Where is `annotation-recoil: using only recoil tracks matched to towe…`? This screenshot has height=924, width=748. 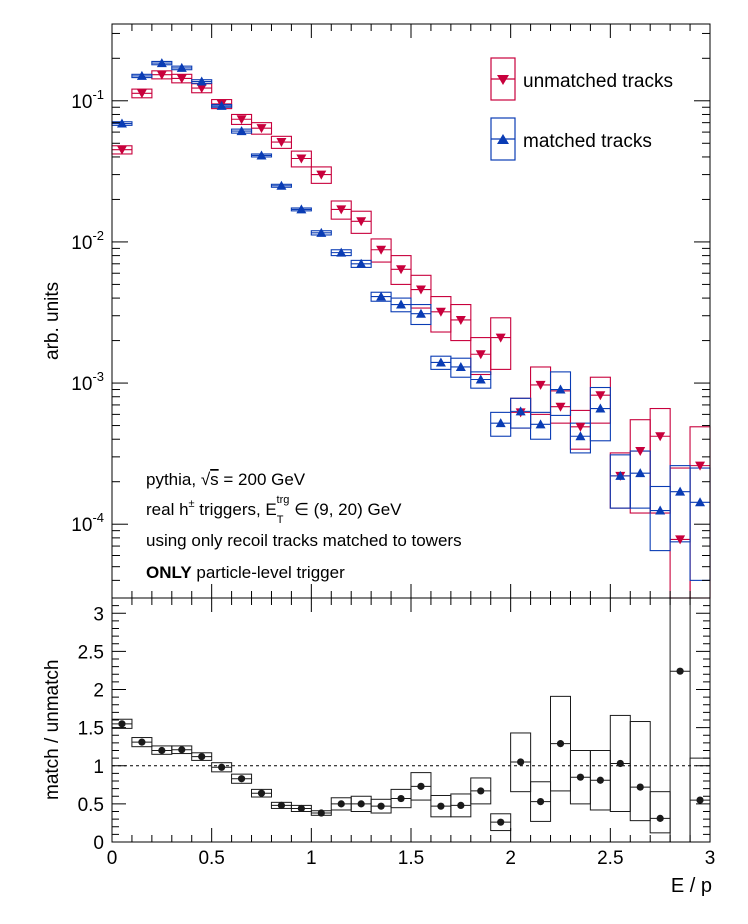
annotation-recoil: using only recoil tracks matched to towe… is located at coordinates (304, 540).